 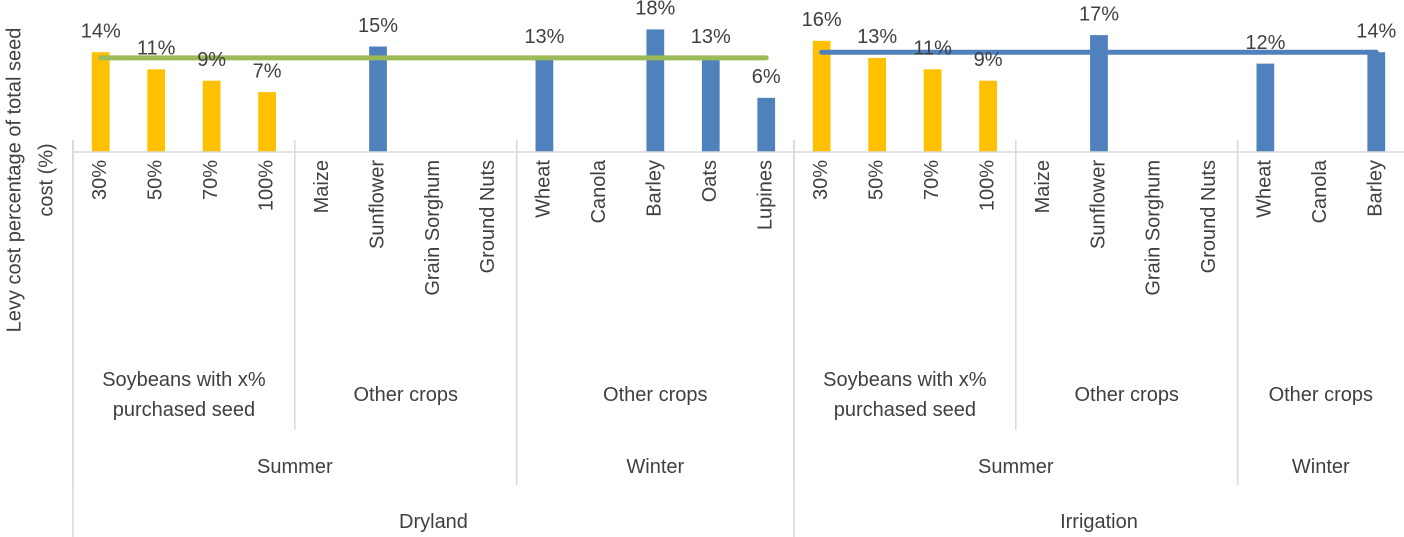 I want to click on group-label: Dryland, so click(x=433, y=522).